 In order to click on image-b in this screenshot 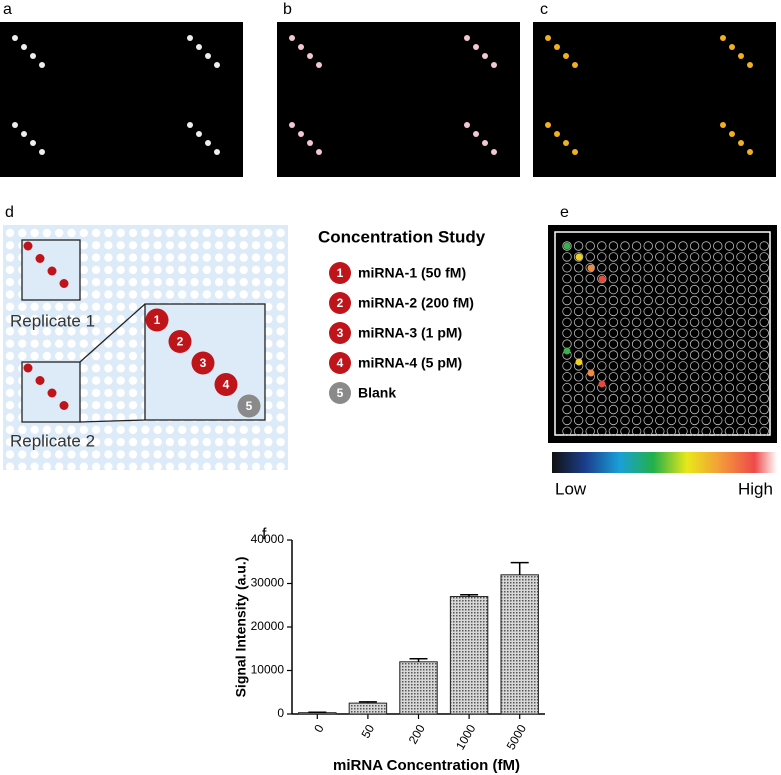, I will do `click(398, 99)`.